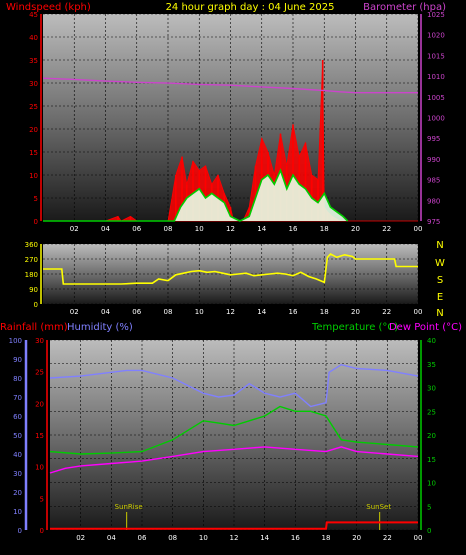  What do you see at coordinates (199, 229) in the screenshot?
I see `wind-x-tick: 10` at bounding box center [199, 229].